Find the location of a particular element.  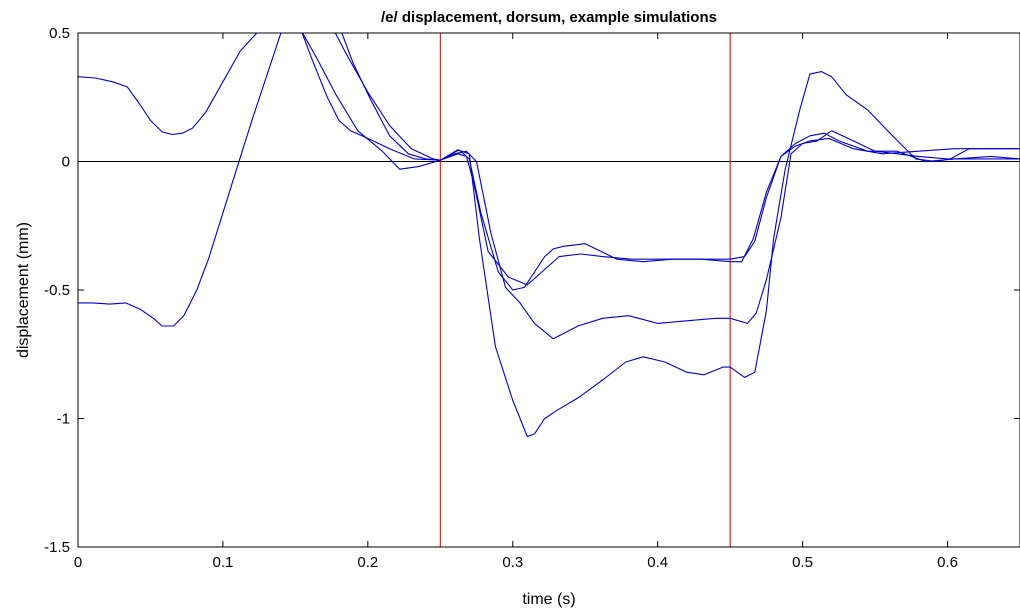

x-tick-label: 0.1 is located at coordinates (222, 562).